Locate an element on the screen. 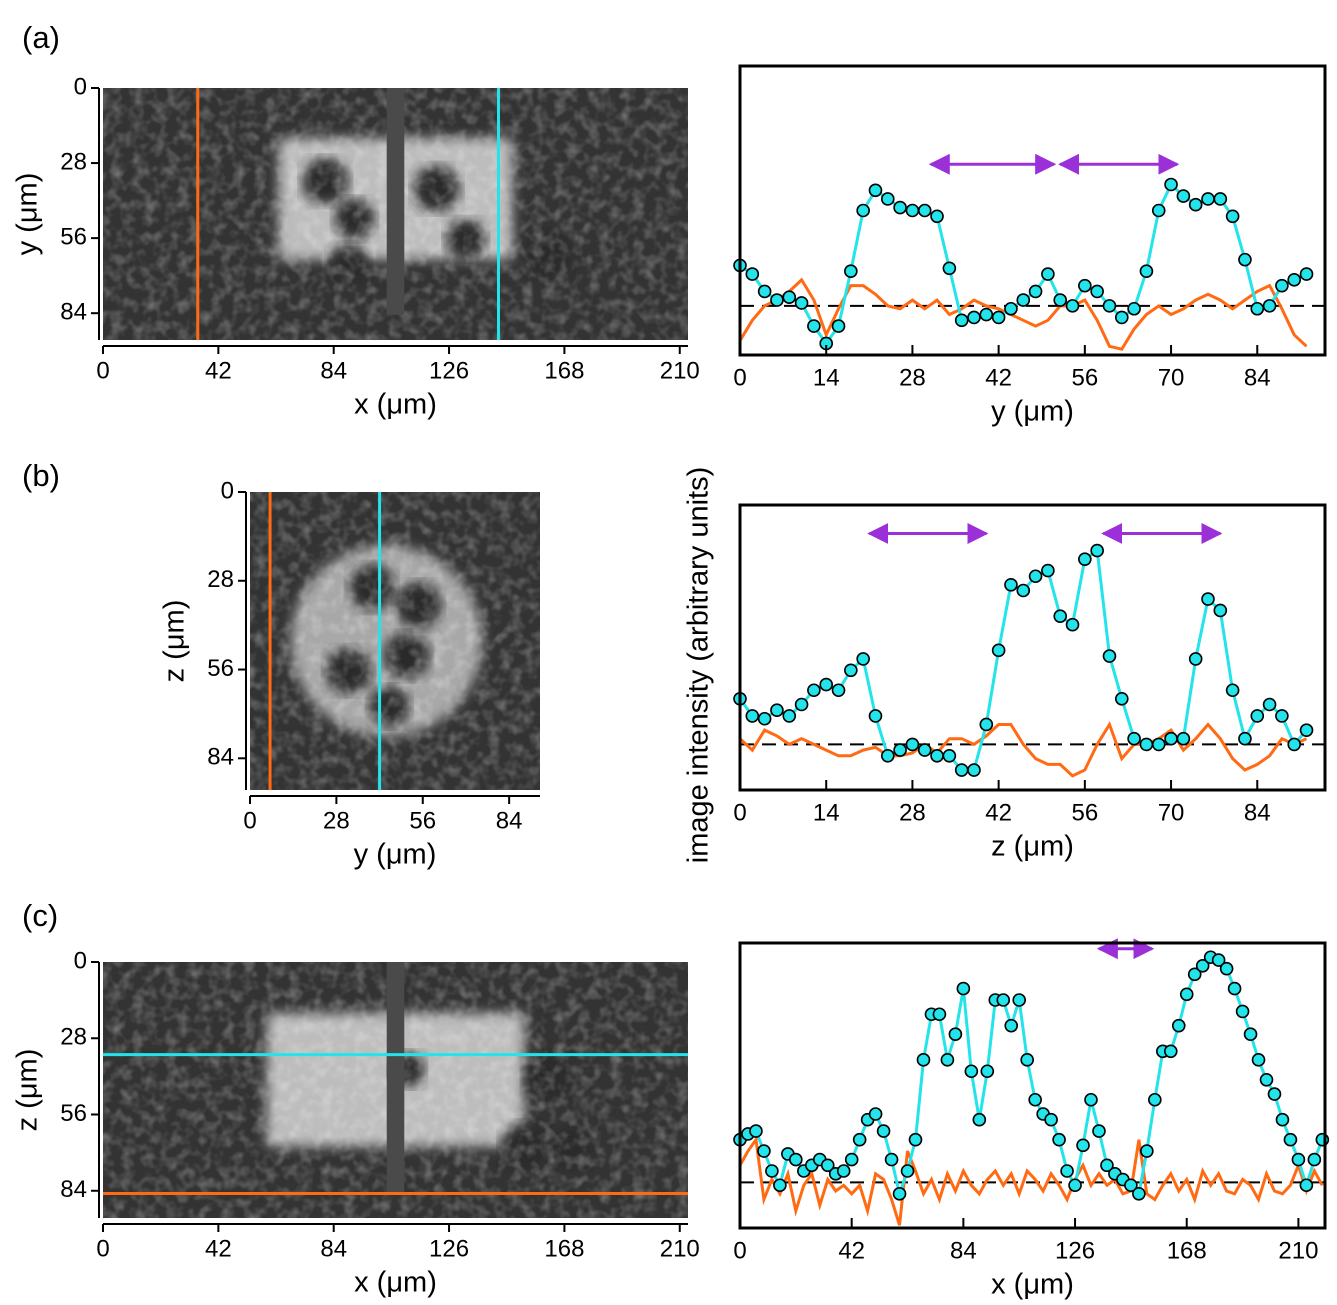 This screenshot has width=1337, height=1305. divider is located at coordinates (395, 1077).